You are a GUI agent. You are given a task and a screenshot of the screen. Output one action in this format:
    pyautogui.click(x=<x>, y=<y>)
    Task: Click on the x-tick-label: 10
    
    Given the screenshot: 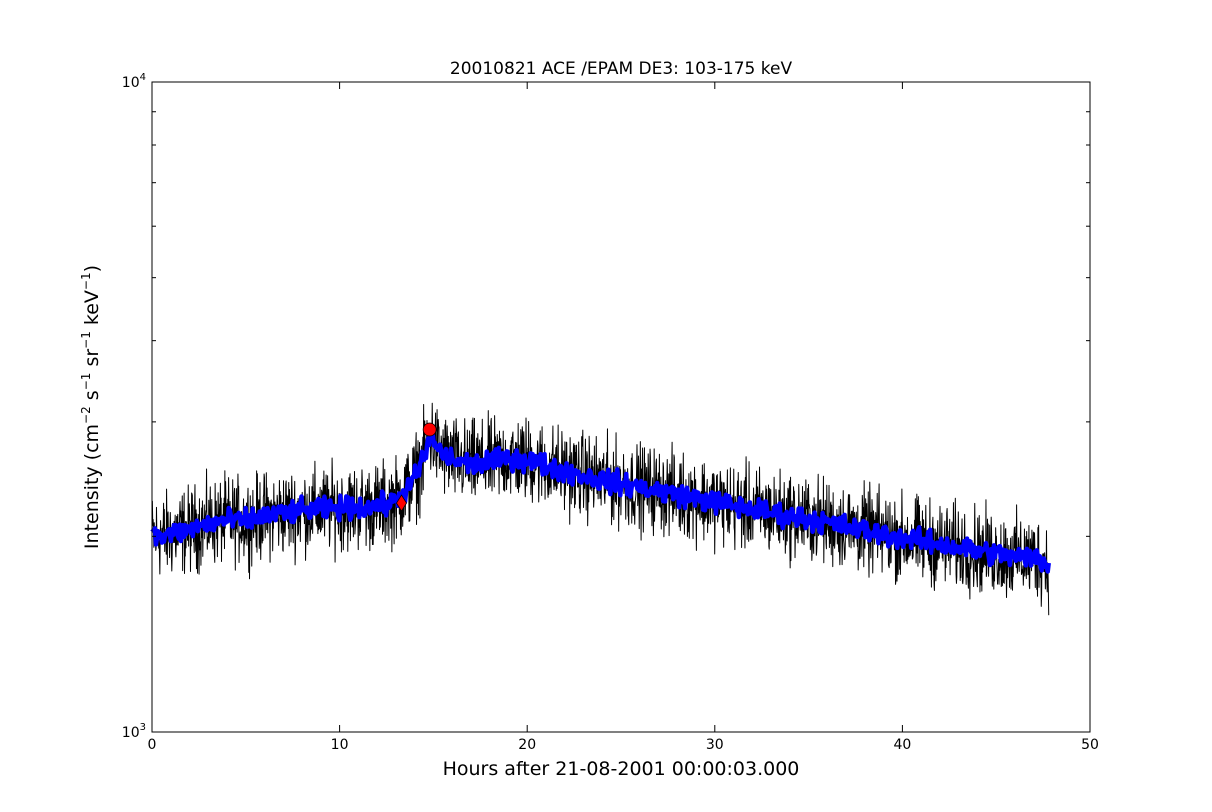 What is the action you would take?
    pyautogui.click(x=340, y=745)
    